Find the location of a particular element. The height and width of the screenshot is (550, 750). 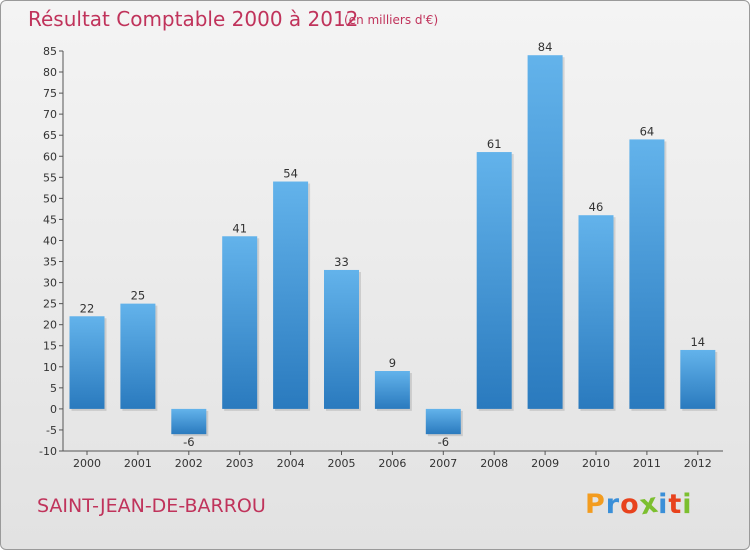

bar-2001 is located at coordinates (138, 356).